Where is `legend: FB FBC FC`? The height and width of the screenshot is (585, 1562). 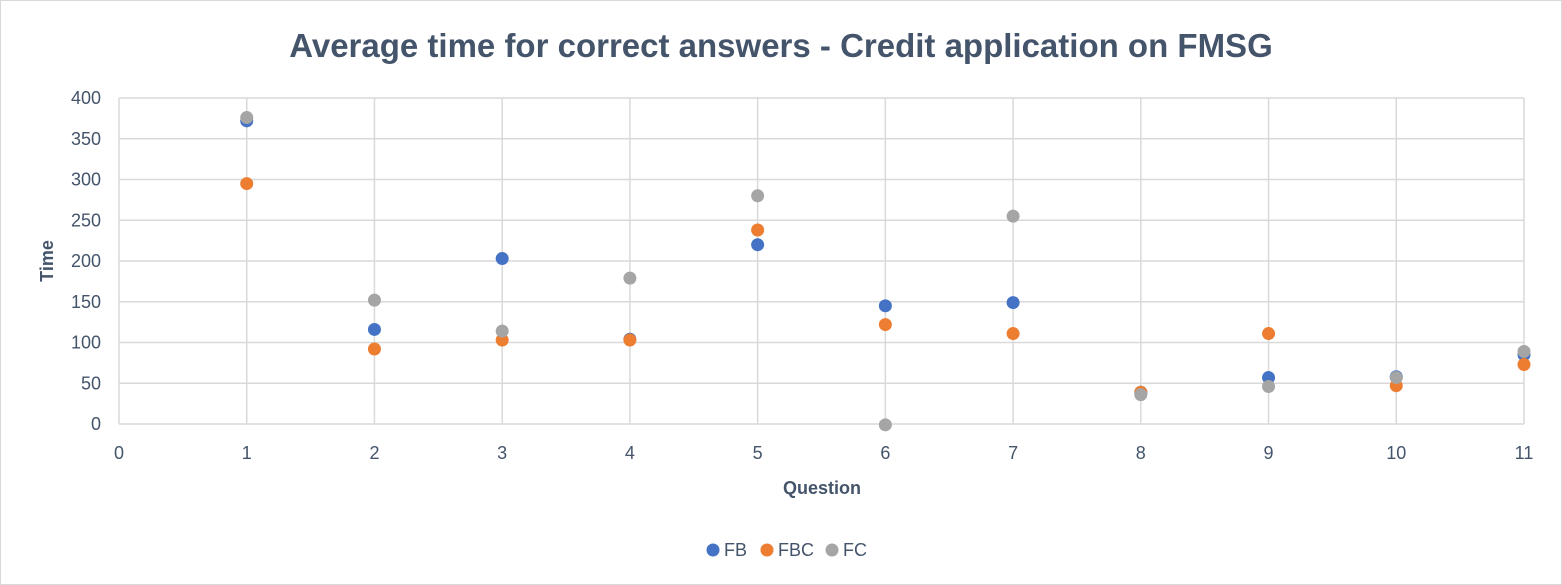
legend: FB FBC FC is located at coordinates (786, 550).